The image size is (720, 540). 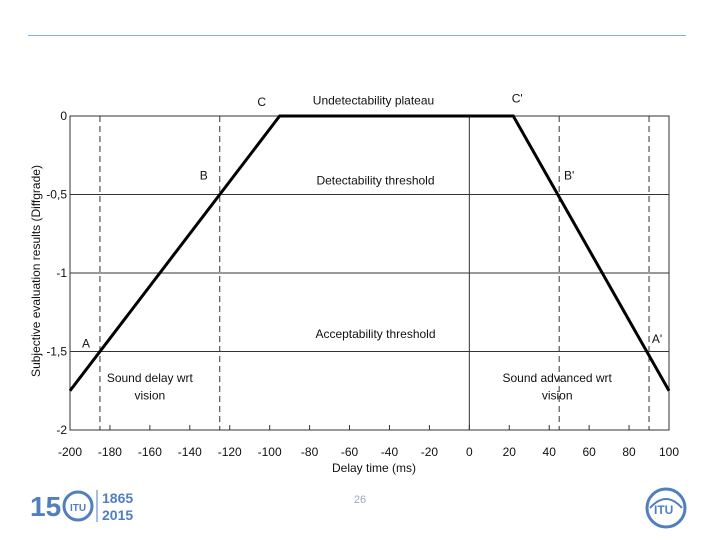 What do you see at coordinates (117, 515) in the screenshot?
I see `svg-text: 2015` at bounding box center [117, 515].